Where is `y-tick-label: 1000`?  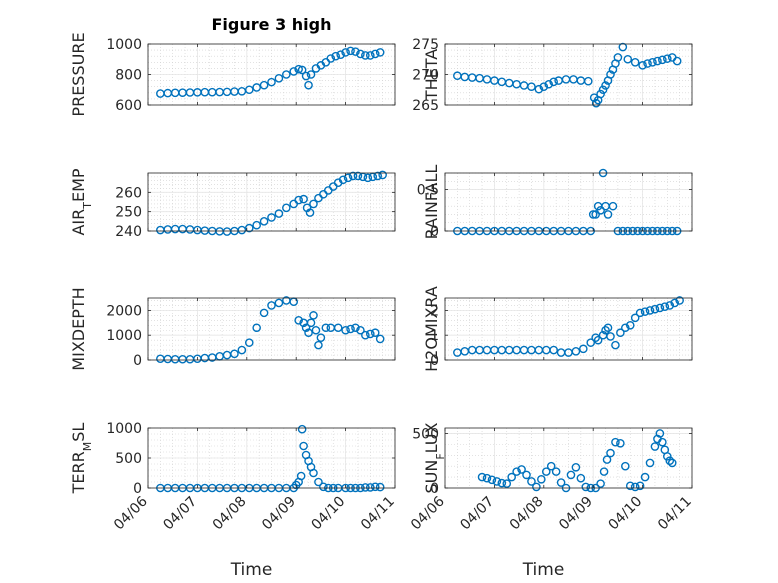 y-tick-label: 1000 is located at coordinates (124, 45).